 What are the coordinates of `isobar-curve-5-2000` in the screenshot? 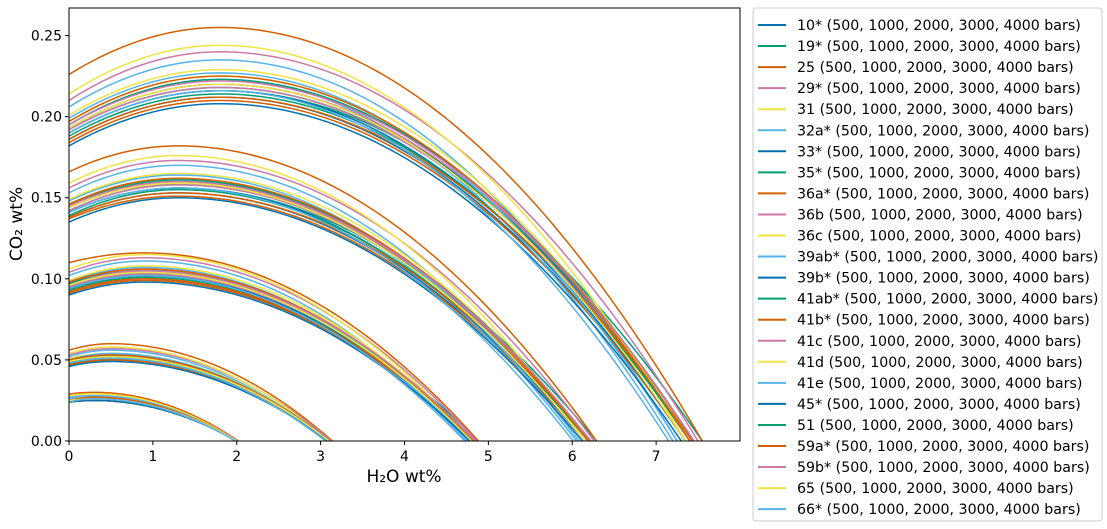 It's located at (270, 347).